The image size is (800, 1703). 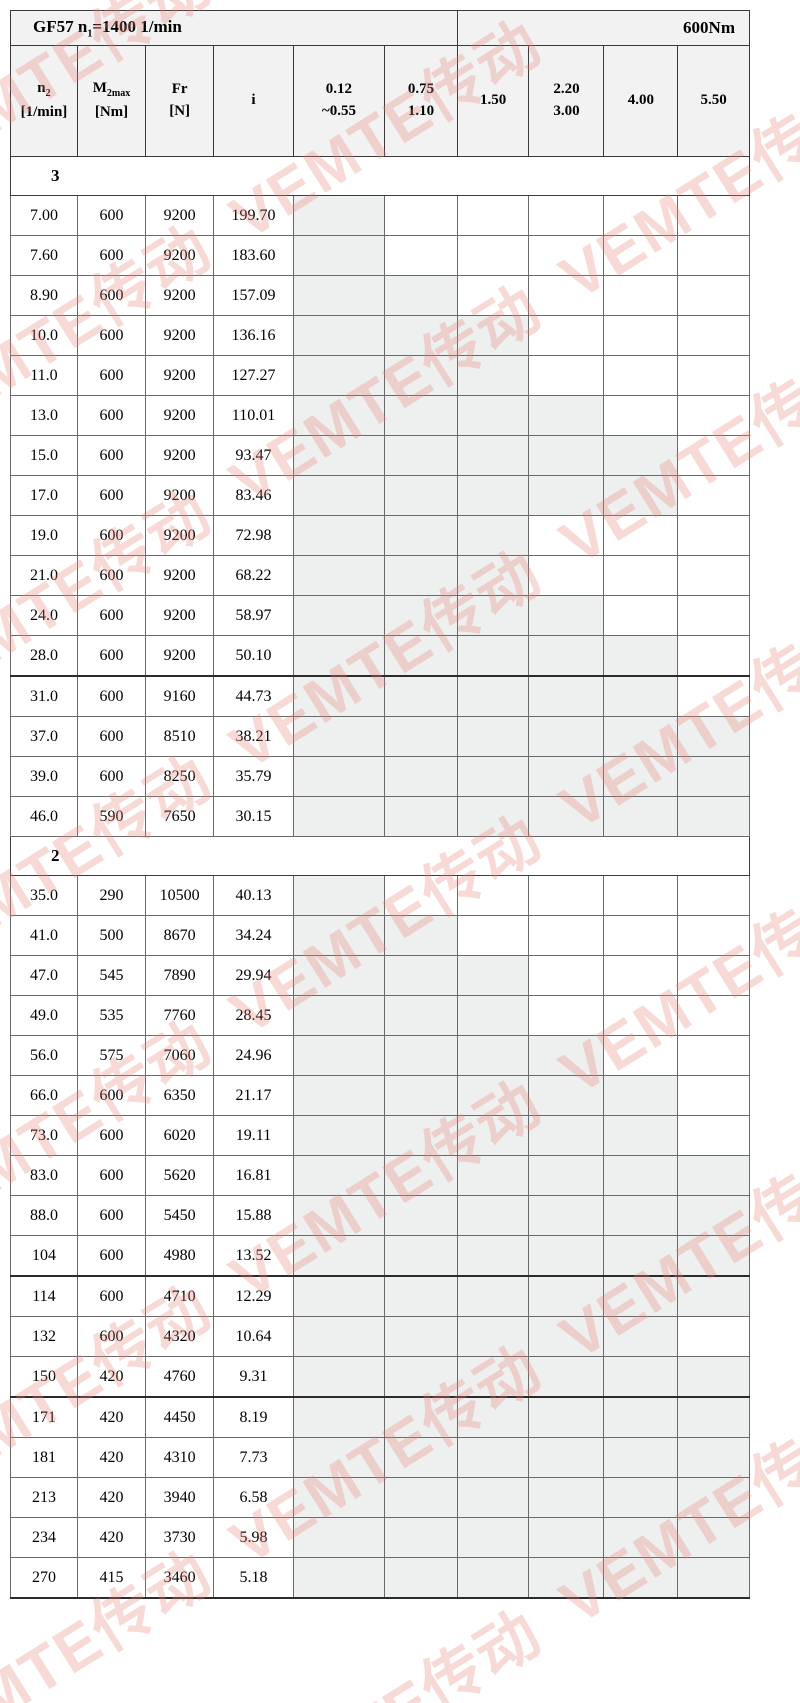 I want to click on table-row: 11.0 600 9200 127.27, so click(x=380, y=375).